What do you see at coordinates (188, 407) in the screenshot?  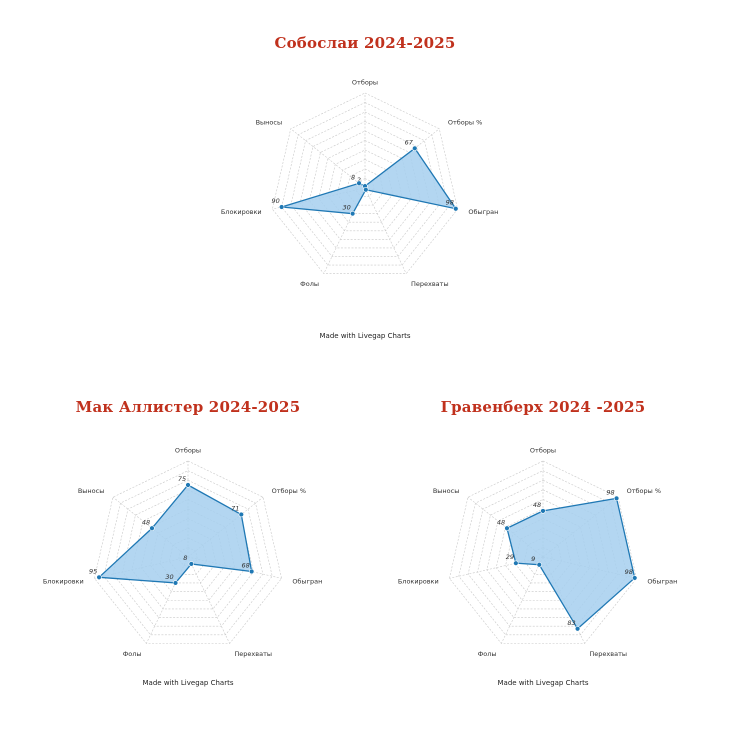 I see `chart-title: Мак Аллистер 2024-2025` at bounding box center [188, 407].